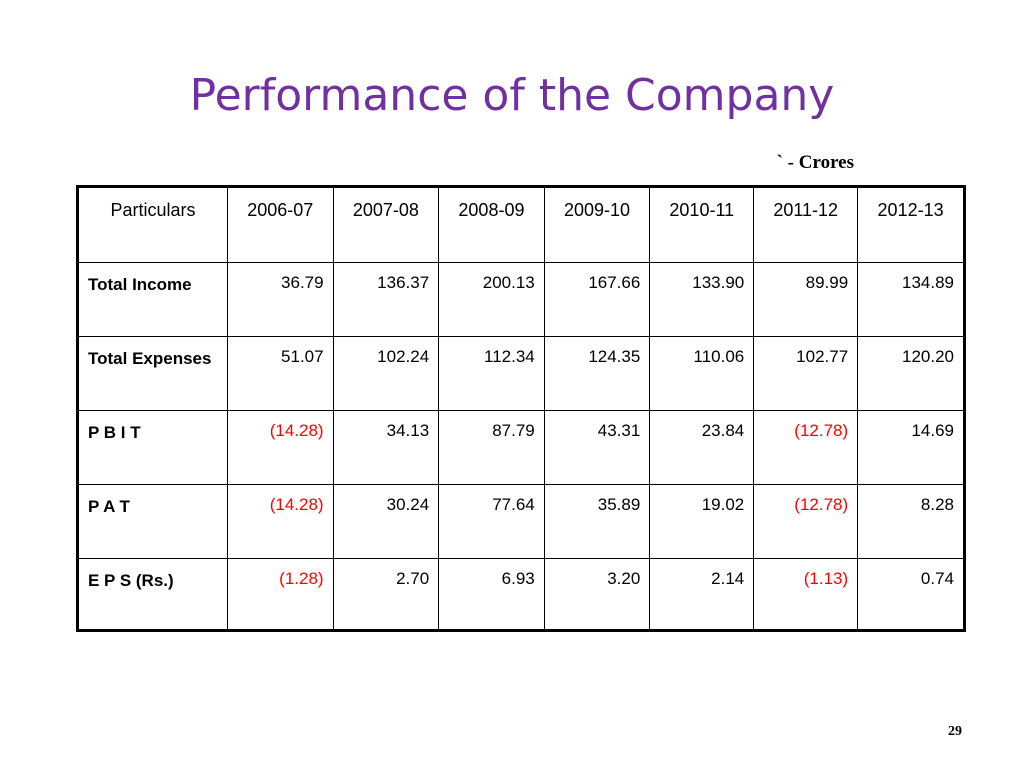 The width and height of the screenshot is (1024, 768). I want to click on table-cell: 3.20, so click(597, 594).